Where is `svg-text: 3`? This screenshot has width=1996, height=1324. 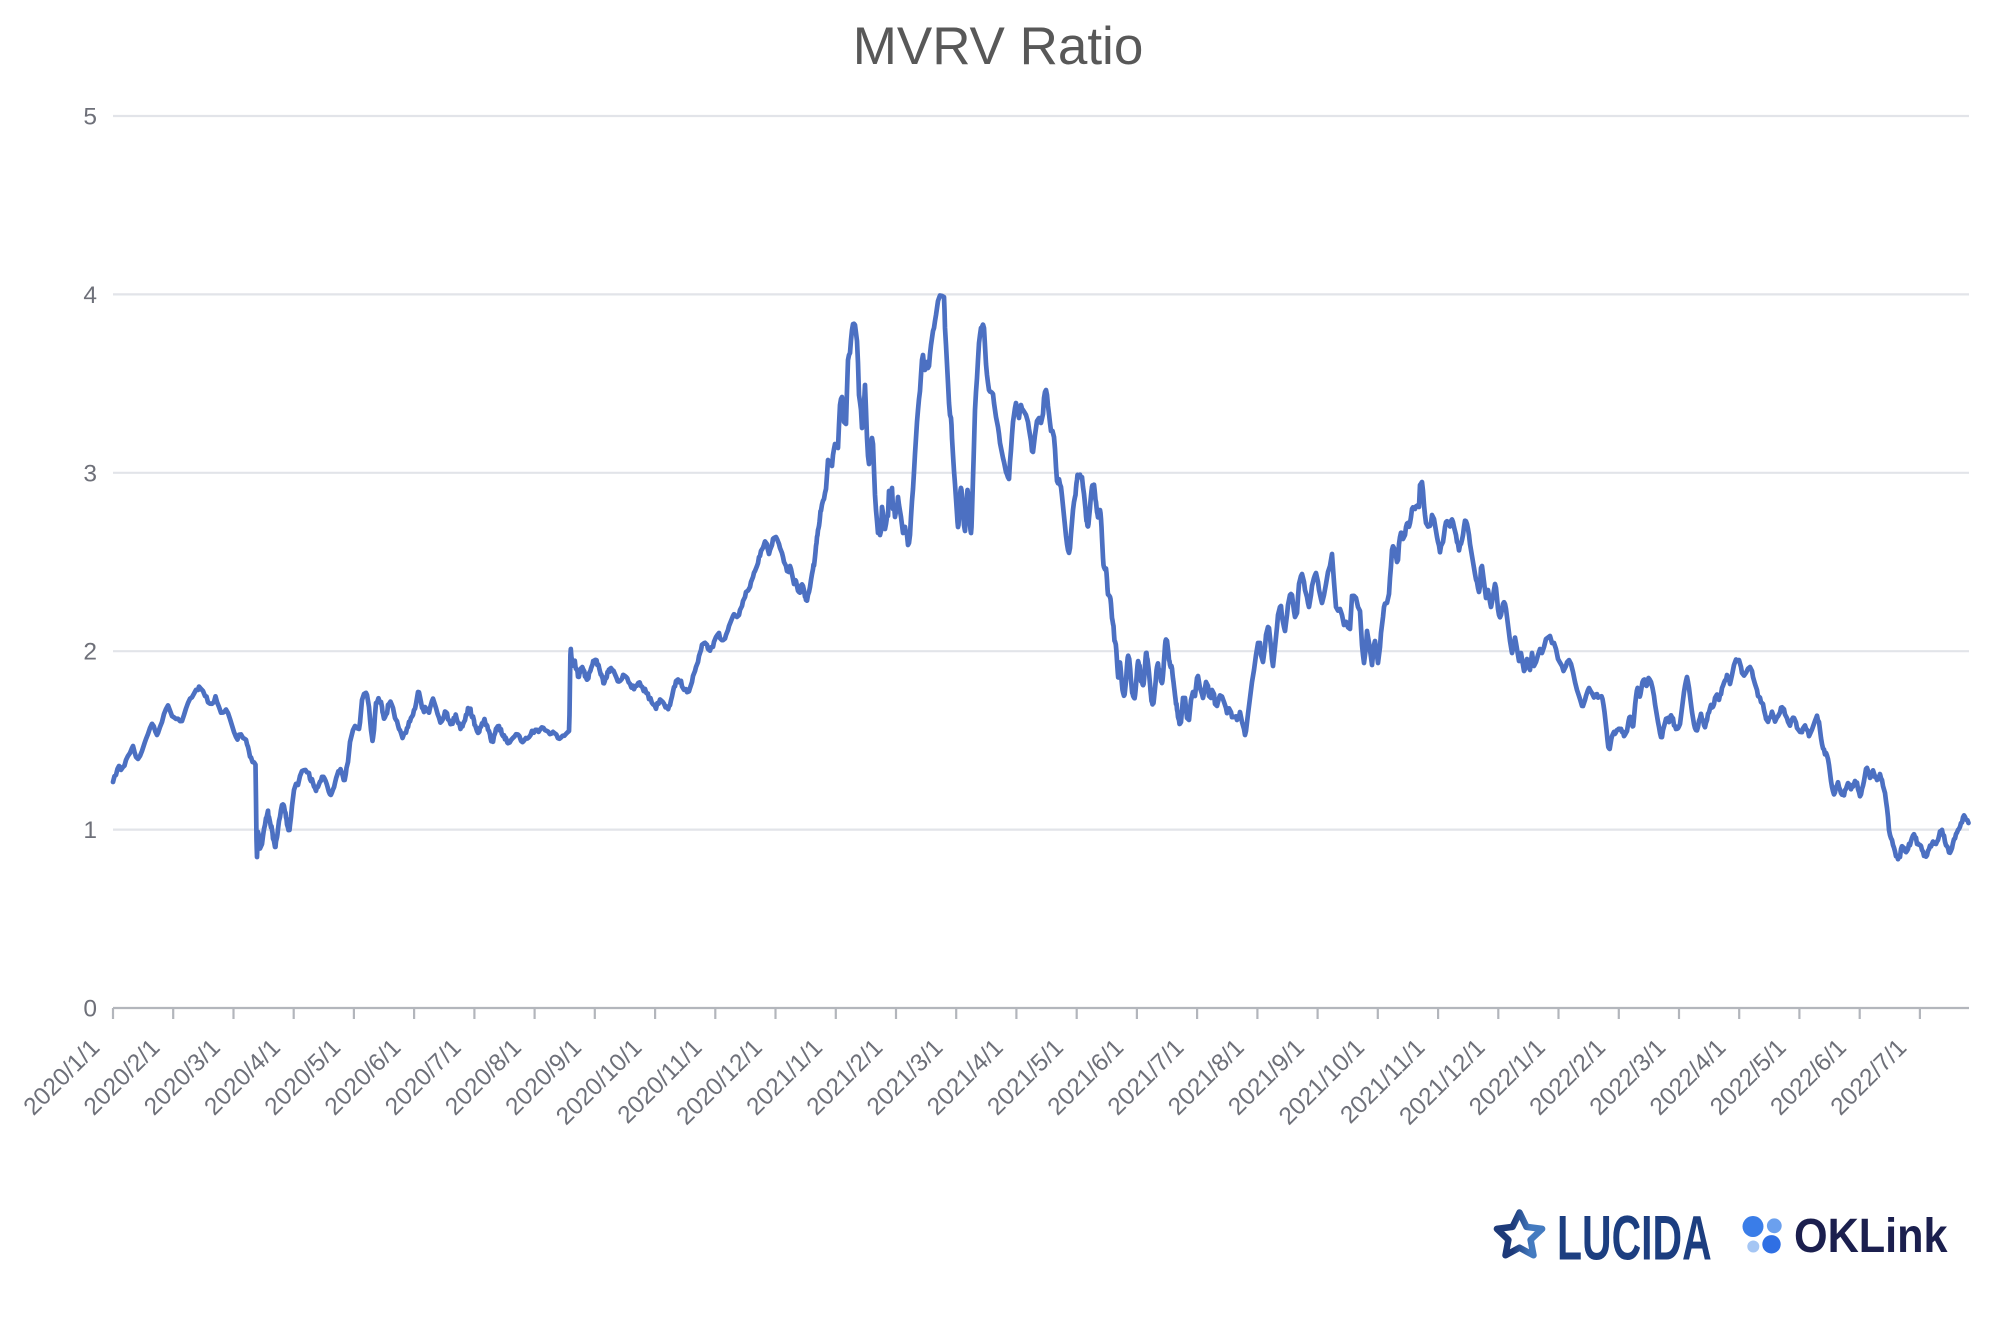
svg-text: 3 is located at coordinates (90, 473).